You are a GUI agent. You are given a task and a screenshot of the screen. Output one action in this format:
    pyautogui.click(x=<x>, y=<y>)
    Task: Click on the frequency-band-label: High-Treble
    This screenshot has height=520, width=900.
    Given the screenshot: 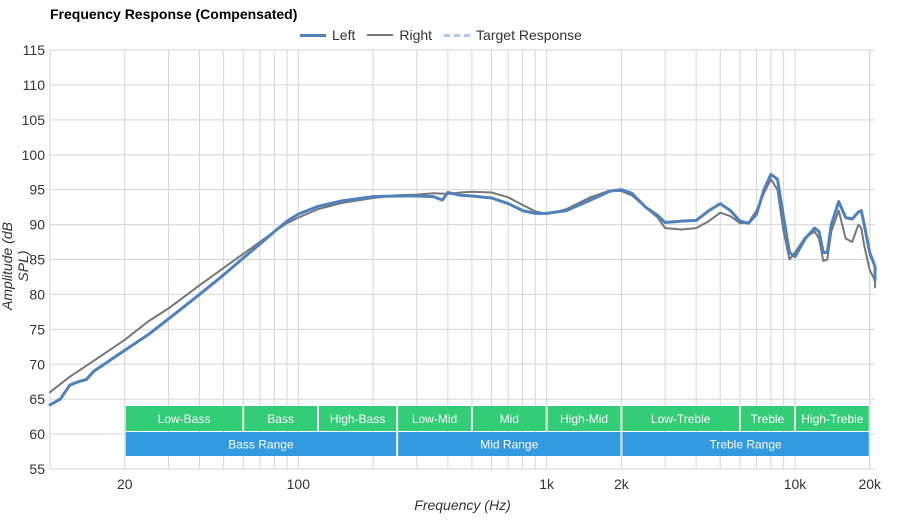 What is the action you would take?
    pyautogui.click(x=832, y=419)
    